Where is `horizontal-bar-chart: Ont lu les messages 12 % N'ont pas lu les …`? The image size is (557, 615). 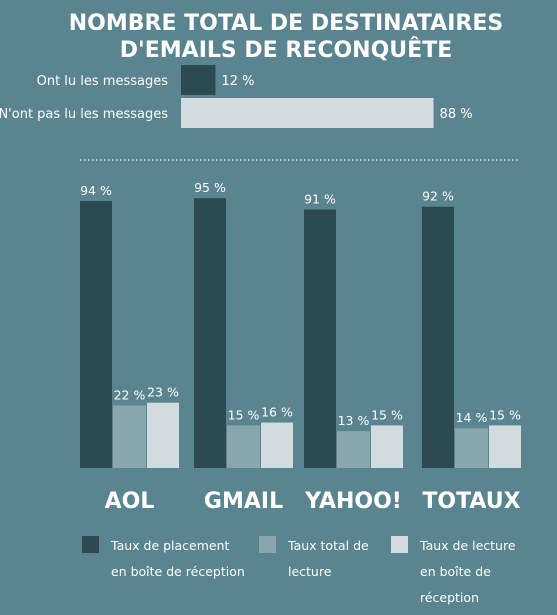 horizontal-bar-chart: Ont lu les messages 12 % N'ont pas lu les … is located at coordinates (236, 96).